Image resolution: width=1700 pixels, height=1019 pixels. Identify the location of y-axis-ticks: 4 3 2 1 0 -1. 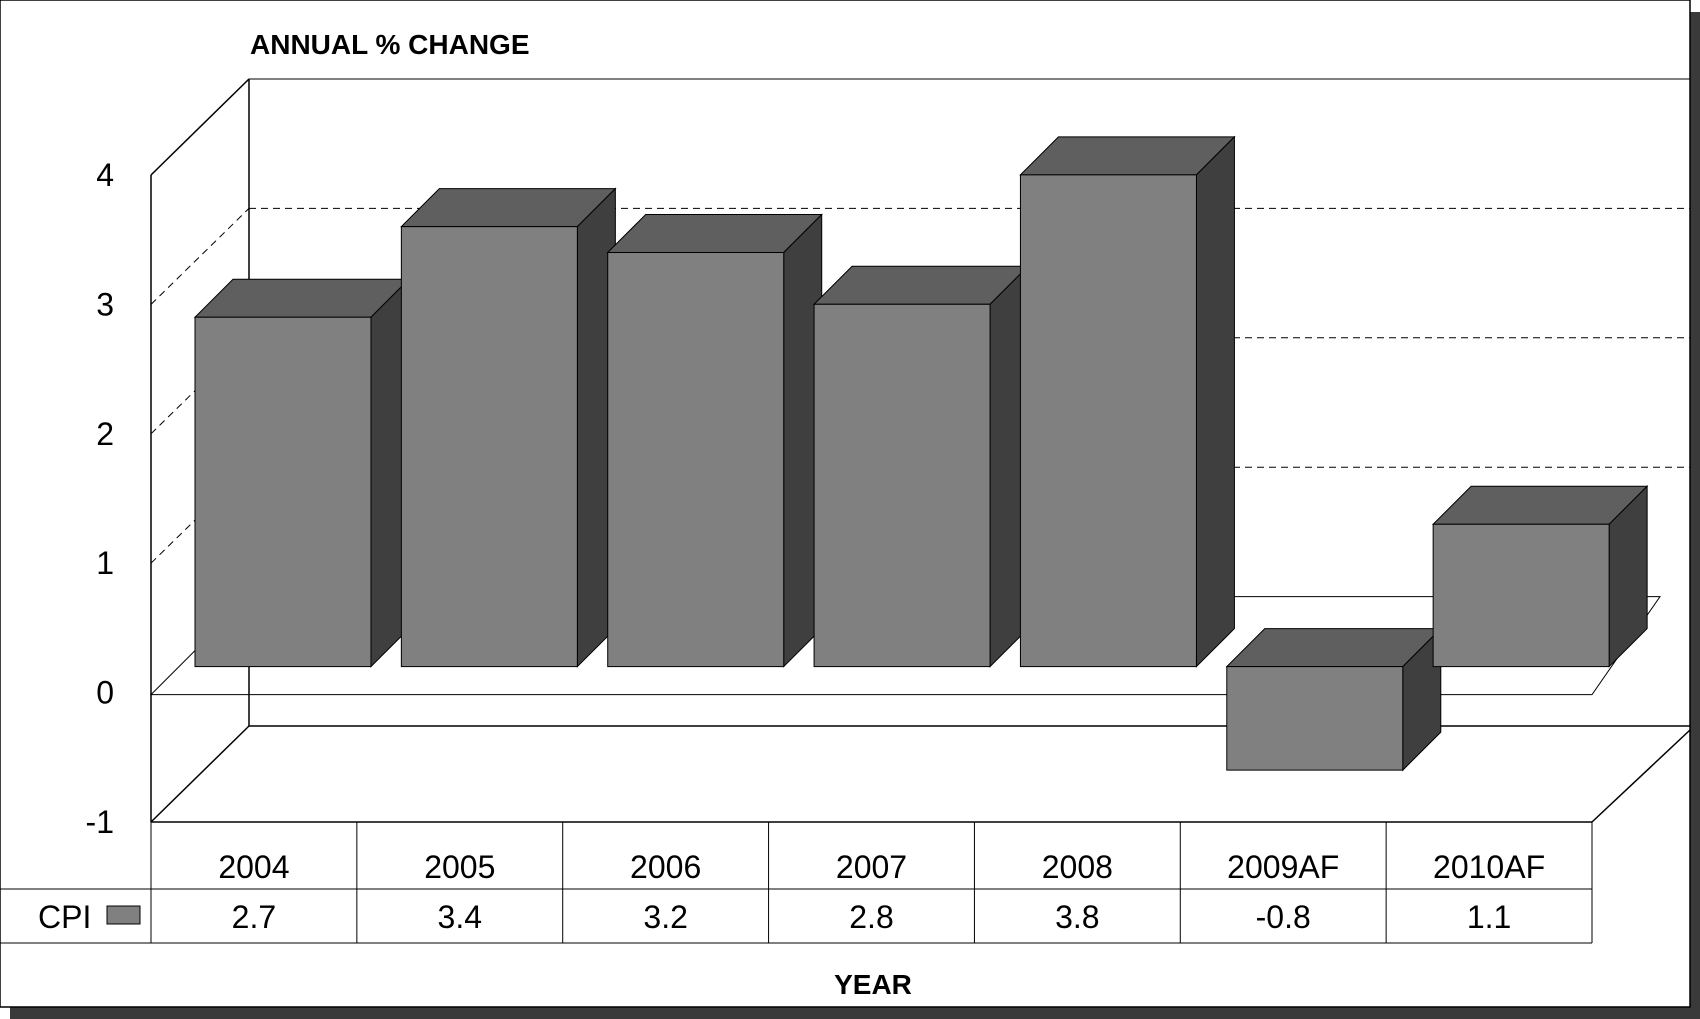
(100, 498).